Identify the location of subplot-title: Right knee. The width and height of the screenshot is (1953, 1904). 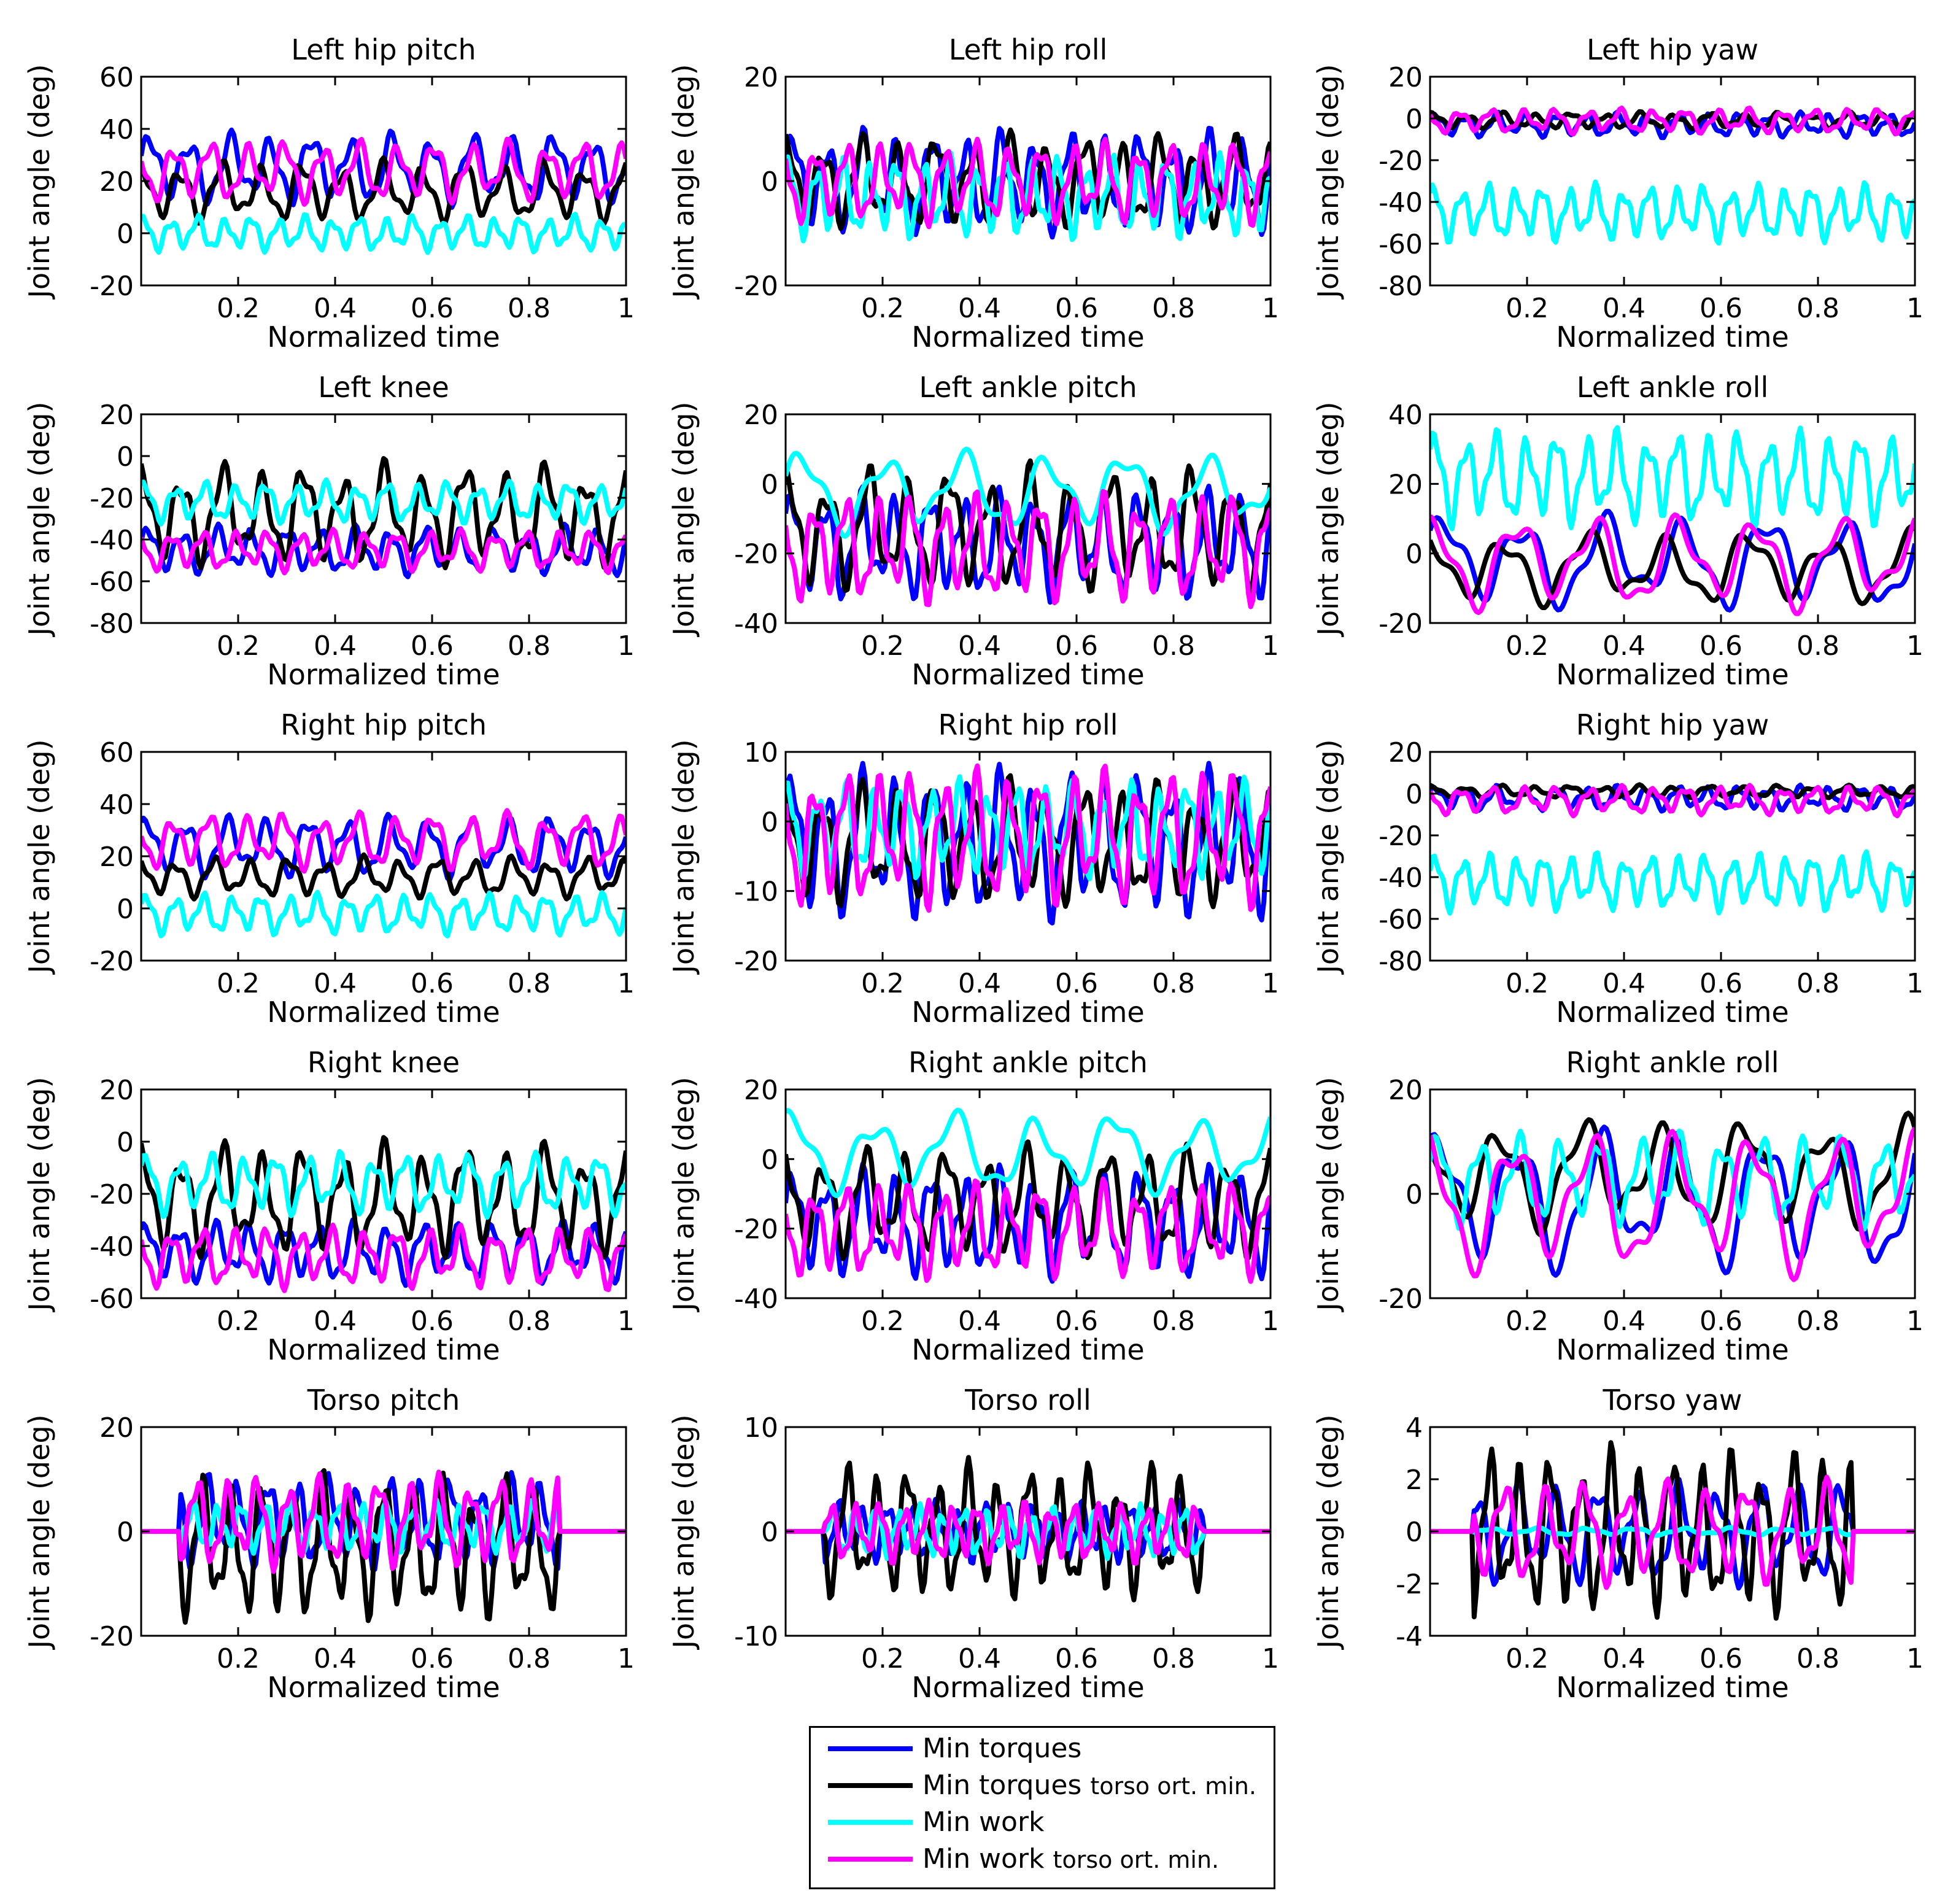
(383, 1062).